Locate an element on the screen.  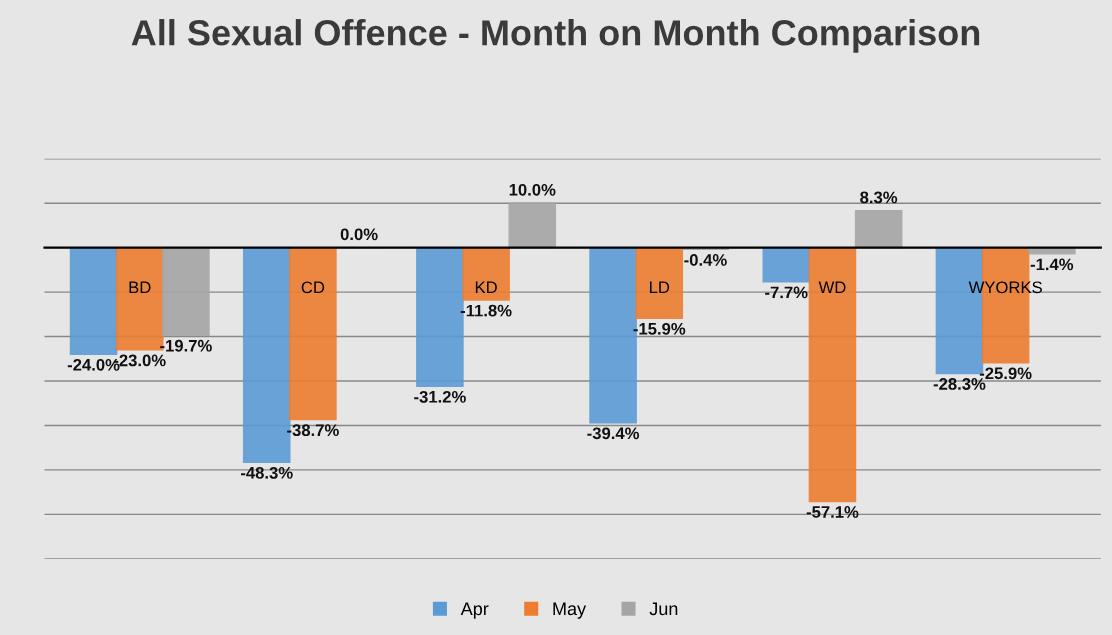
x-tick-label: CD is located at coordinates (313, 287).